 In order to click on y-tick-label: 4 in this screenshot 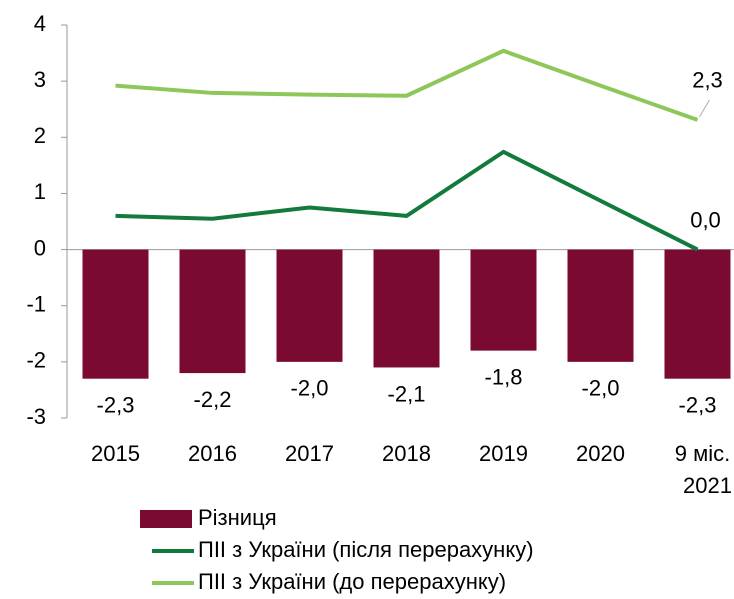, I will do `click(40, 23)`.